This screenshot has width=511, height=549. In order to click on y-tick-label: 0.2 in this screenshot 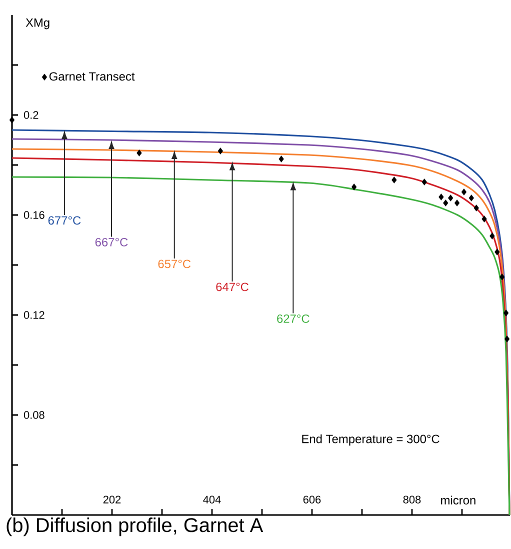, I will do `click(31, 115)`.